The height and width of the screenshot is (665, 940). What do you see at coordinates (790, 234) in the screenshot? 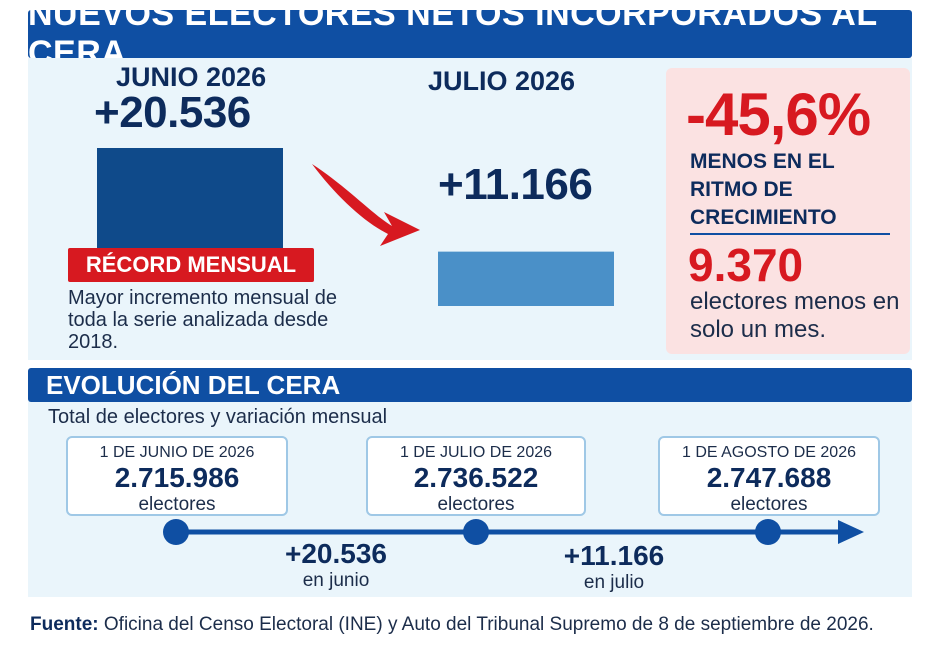
I see `divider` at bounding box center [790, 234].